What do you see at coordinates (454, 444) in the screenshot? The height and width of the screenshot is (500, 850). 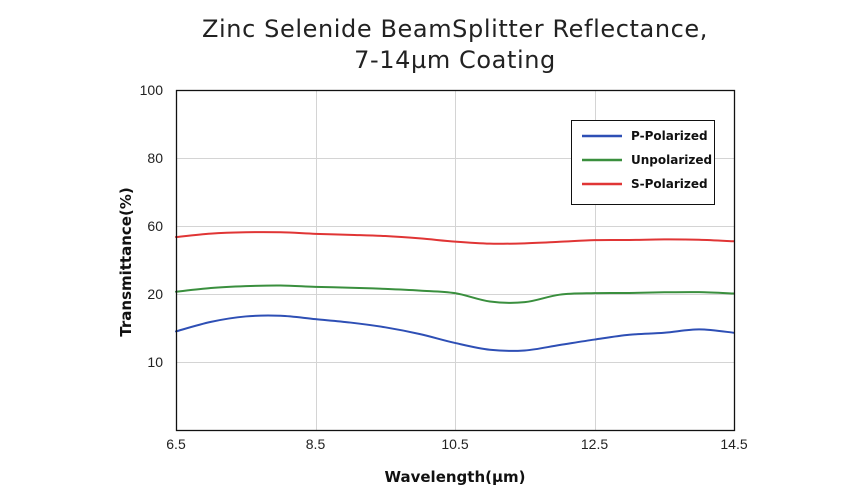 I see `x-tick-label: 10.5` at bounding box center [454, 444].